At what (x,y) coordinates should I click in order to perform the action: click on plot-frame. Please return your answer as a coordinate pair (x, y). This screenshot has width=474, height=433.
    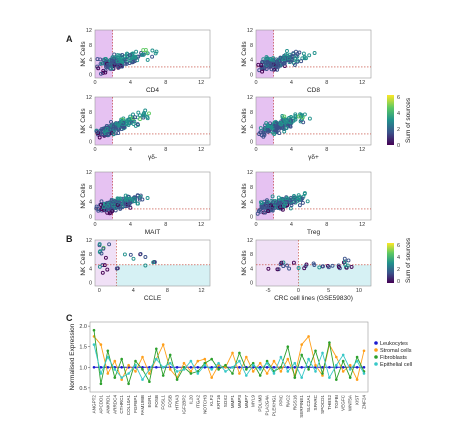
    Looking at the image, I should click on (152, 54).